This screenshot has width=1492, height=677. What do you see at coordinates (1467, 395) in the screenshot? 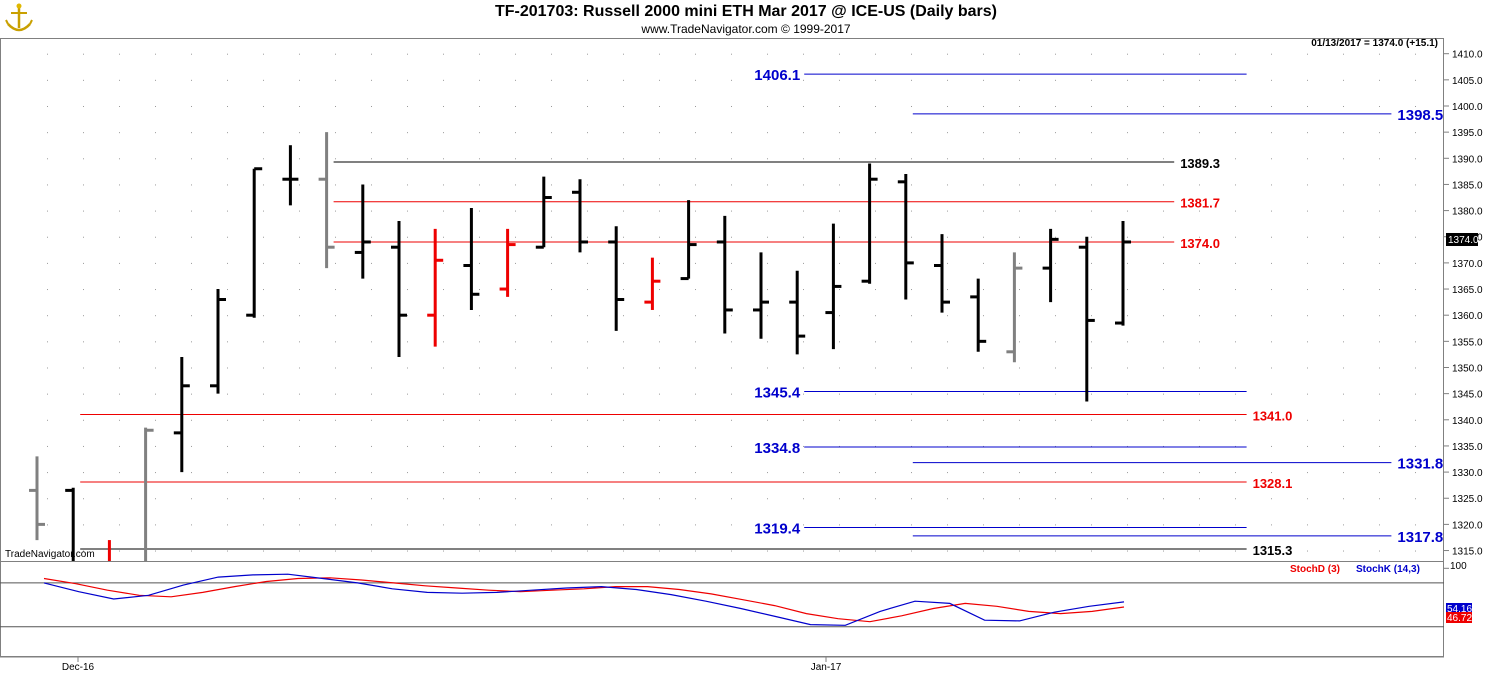
I see `price-tick-label: 1345.0` at bounding box center [1467, 395].